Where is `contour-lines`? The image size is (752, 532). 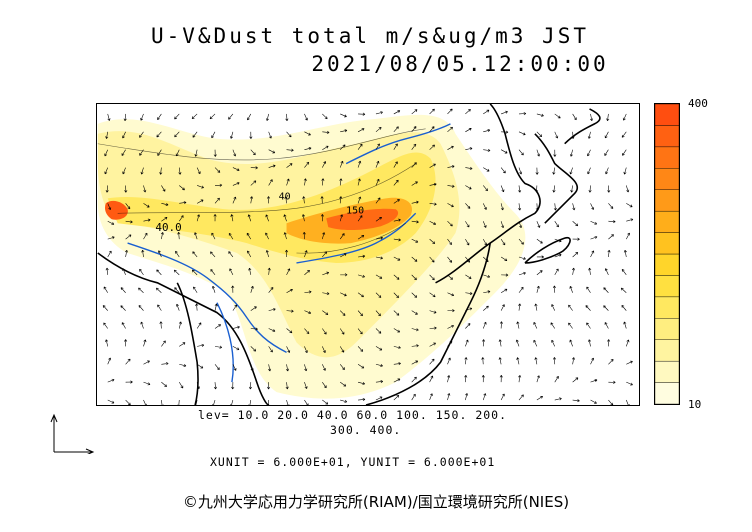
contour-lines is located at coordinates (261, 191).